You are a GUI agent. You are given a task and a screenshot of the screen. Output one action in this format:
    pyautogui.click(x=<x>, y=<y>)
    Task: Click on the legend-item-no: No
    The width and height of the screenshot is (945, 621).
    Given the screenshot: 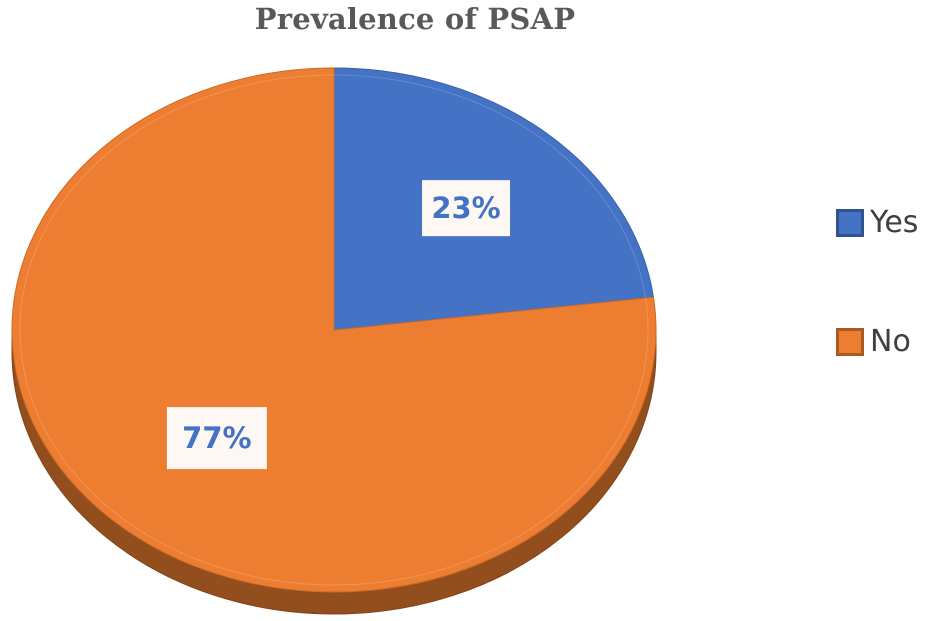 What is the action you would take?
    pyautogui.click(x=890, y=342)
    